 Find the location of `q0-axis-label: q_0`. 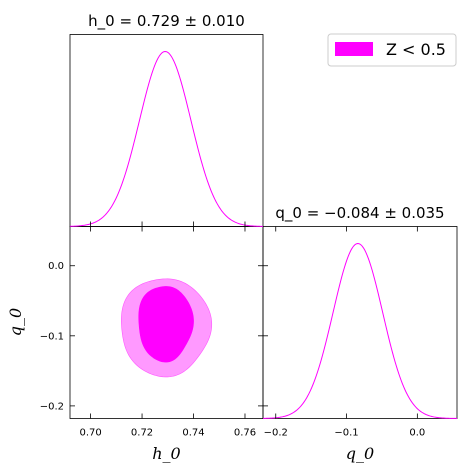

q0-axis-label: q_0 is located at coordinates (360, 453).